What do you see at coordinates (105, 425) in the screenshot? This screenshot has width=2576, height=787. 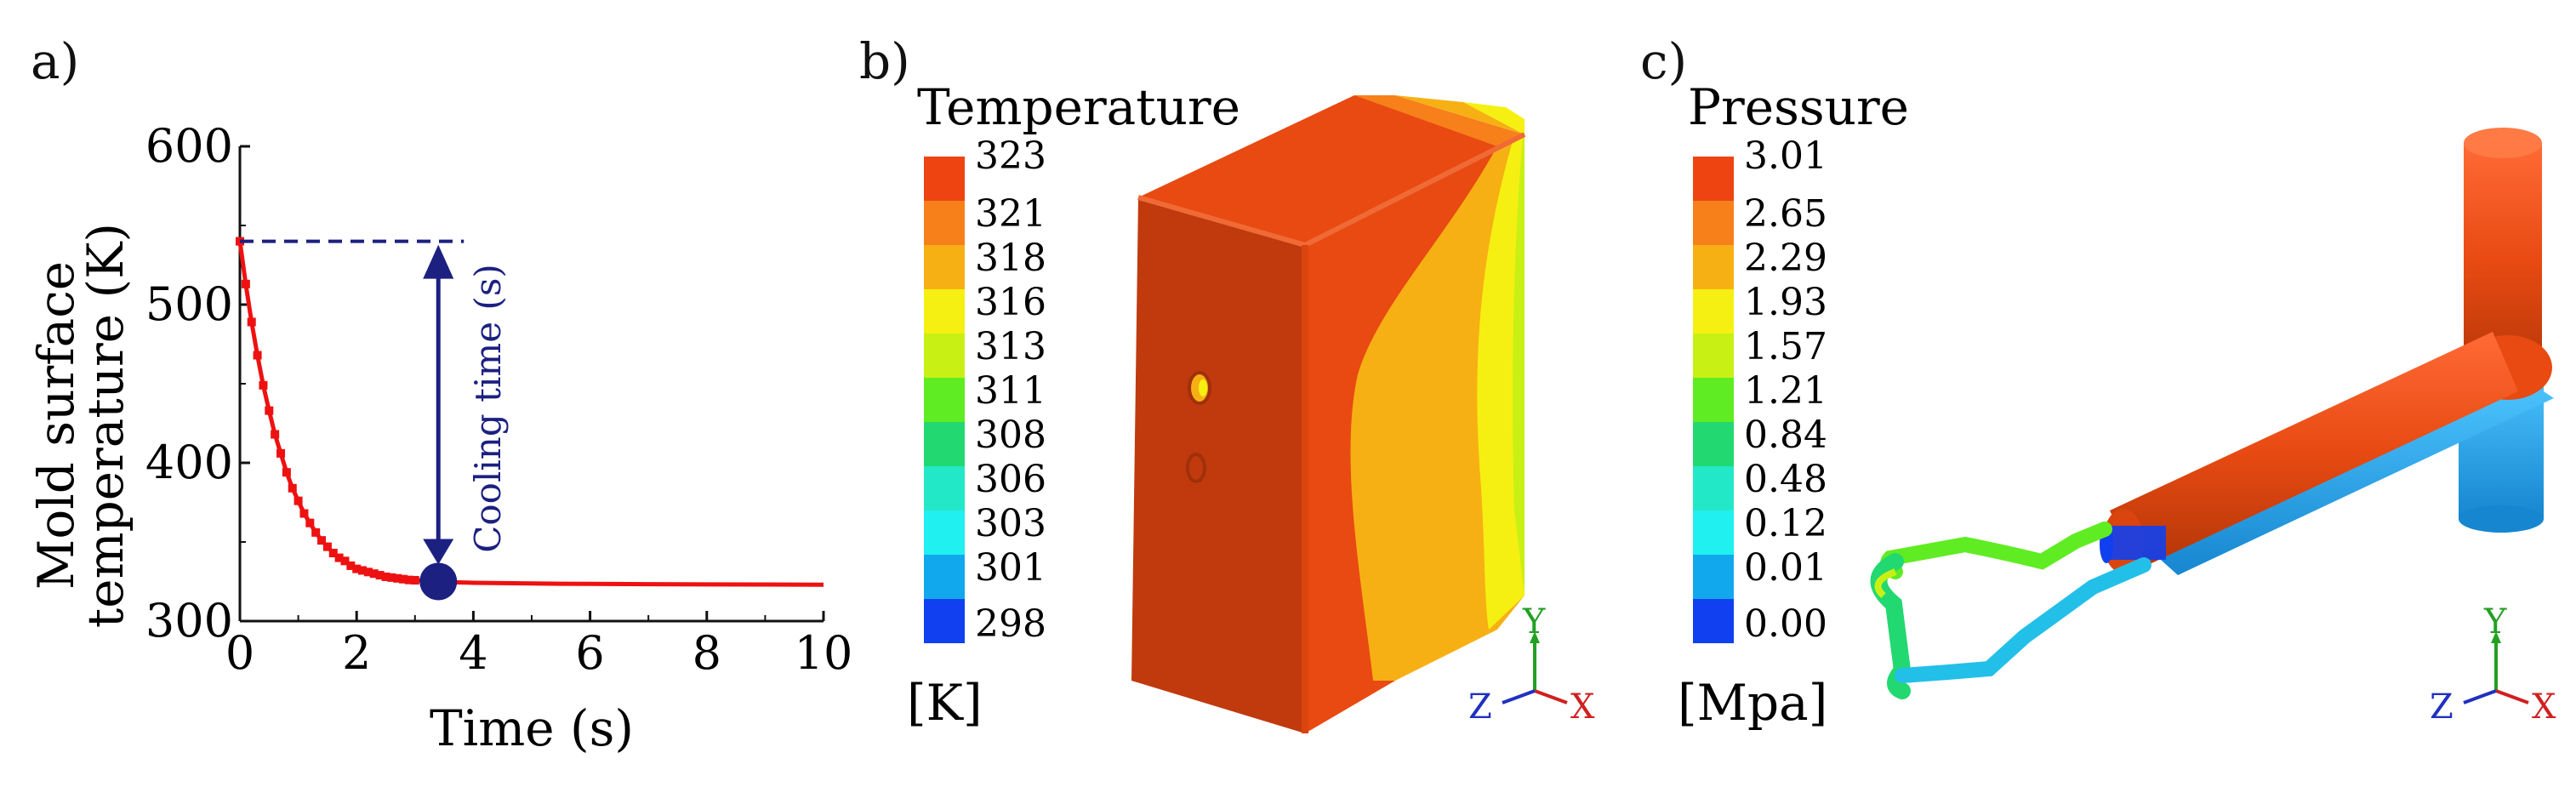 I see `y-axis-label-line-2: temperature (K)` at bounding box center [105, 425].